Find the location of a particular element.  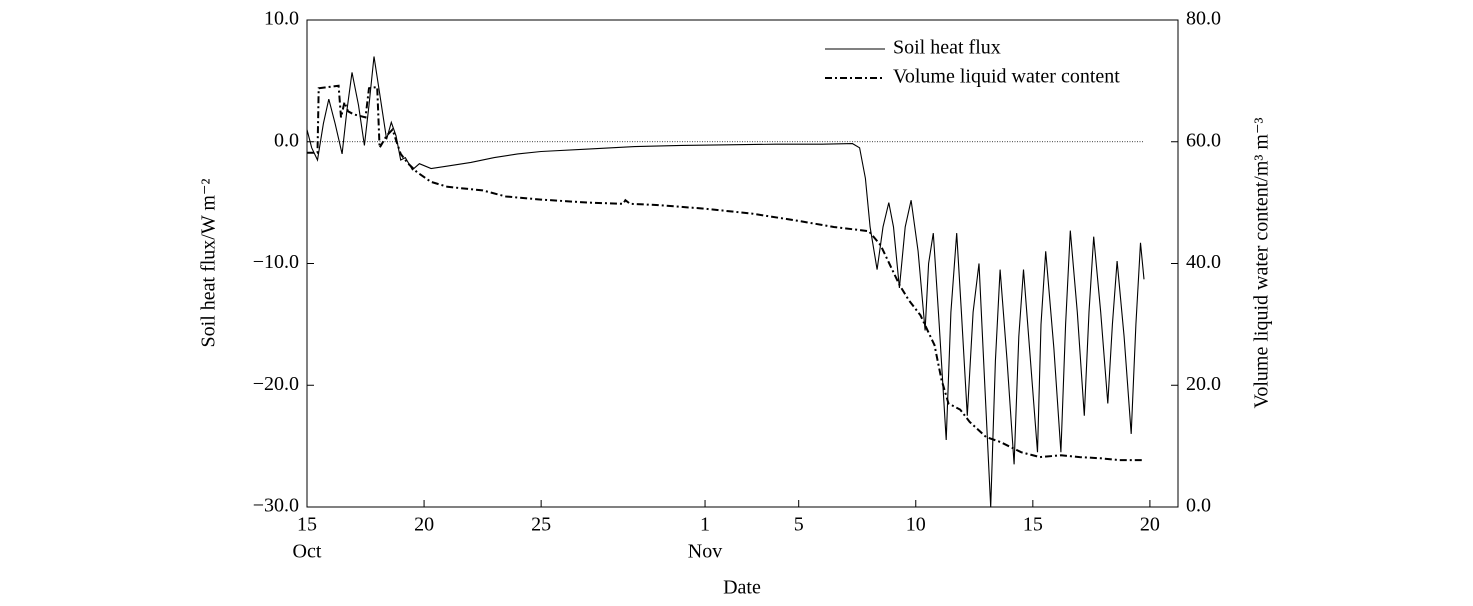

y2-tick-label: 60.0 is located at coordinates (1203, 140).